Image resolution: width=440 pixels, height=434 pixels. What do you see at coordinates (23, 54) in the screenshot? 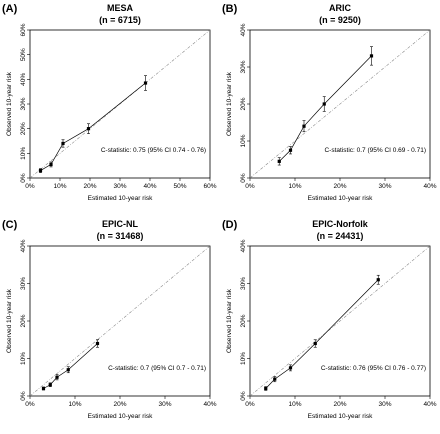
I see `y-tick-label: 50%` at bounding box center [23, 54].